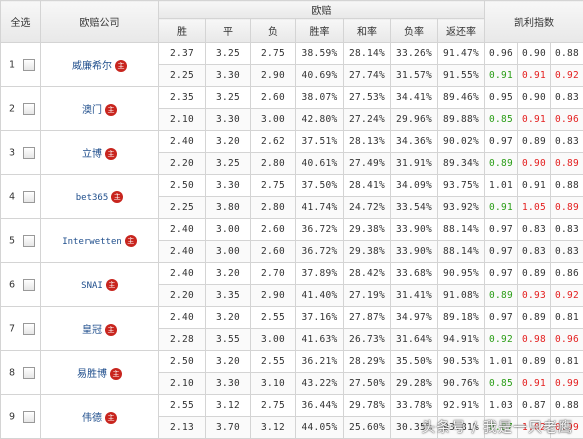  What do you see at coordinates (92, 418) in the screenshot?
I see `company-link: 伟德` at bounding box center [92, 418].